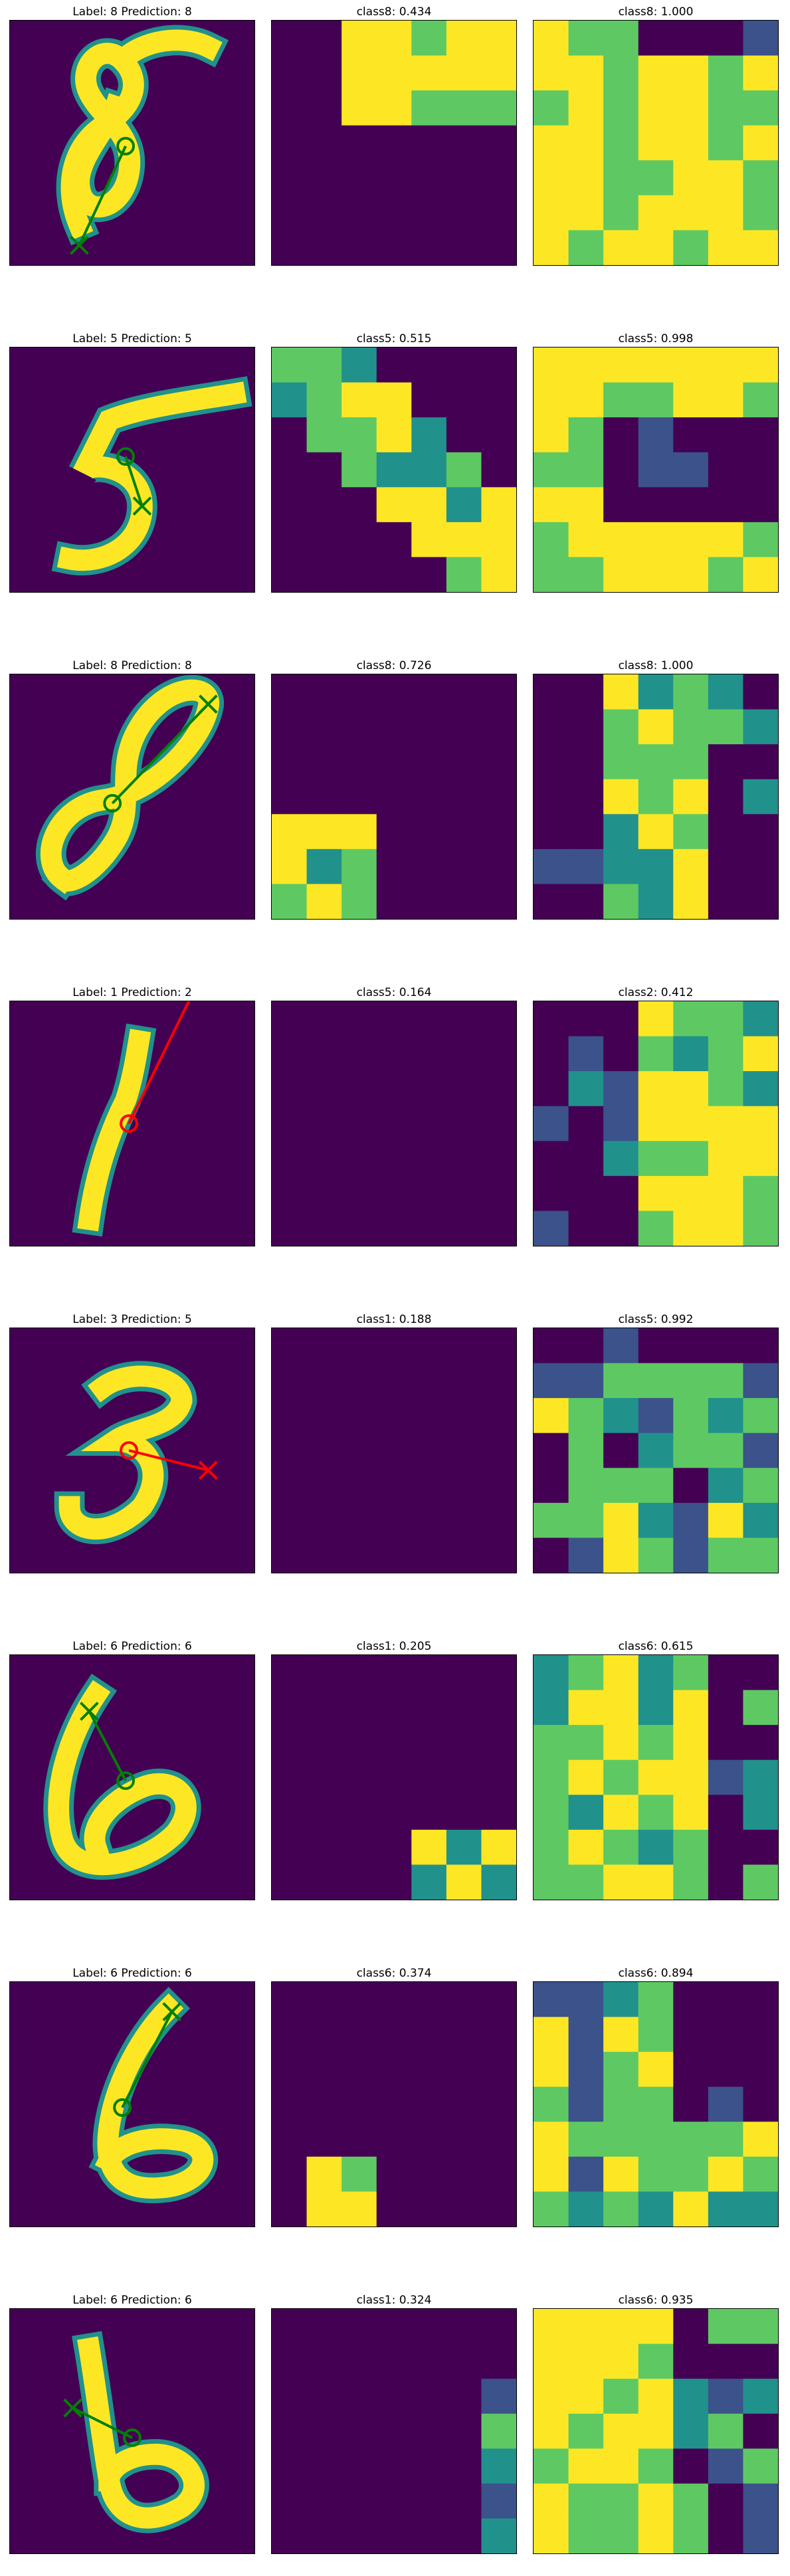  Describe the element at coordinates (147, 2059) in the screenshot. I see `direction-line` at that location.